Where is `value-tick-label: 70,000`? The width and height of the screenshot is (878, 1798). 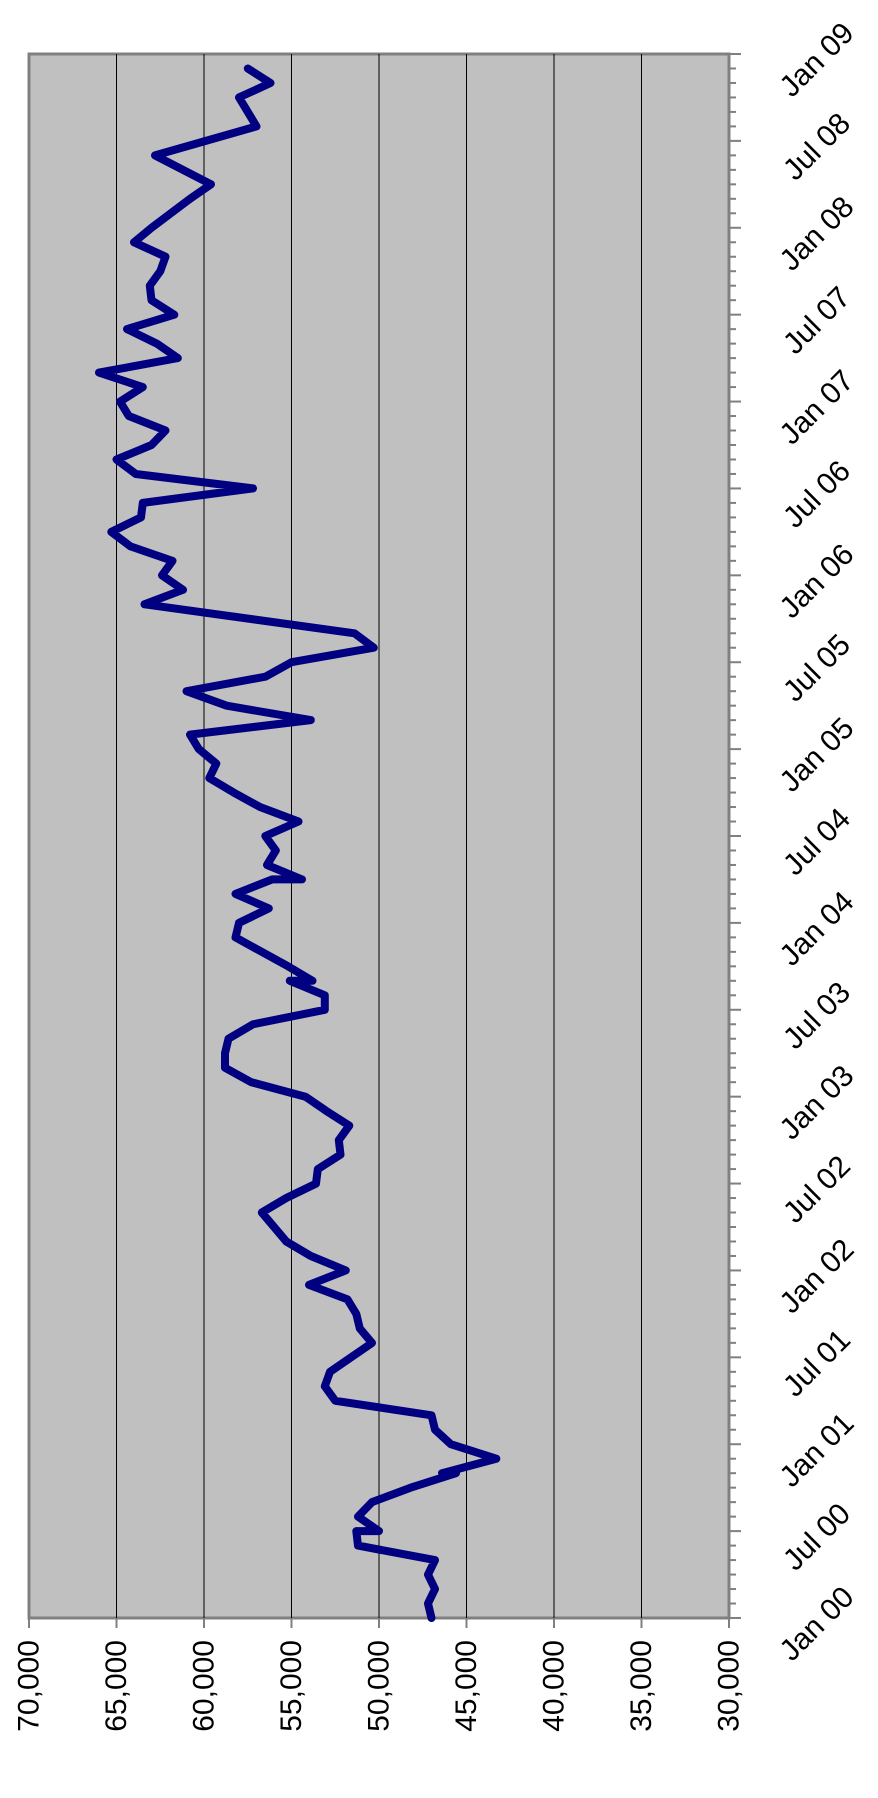 value-tick-label: 70,000 is located at coordinates (29, 1686).